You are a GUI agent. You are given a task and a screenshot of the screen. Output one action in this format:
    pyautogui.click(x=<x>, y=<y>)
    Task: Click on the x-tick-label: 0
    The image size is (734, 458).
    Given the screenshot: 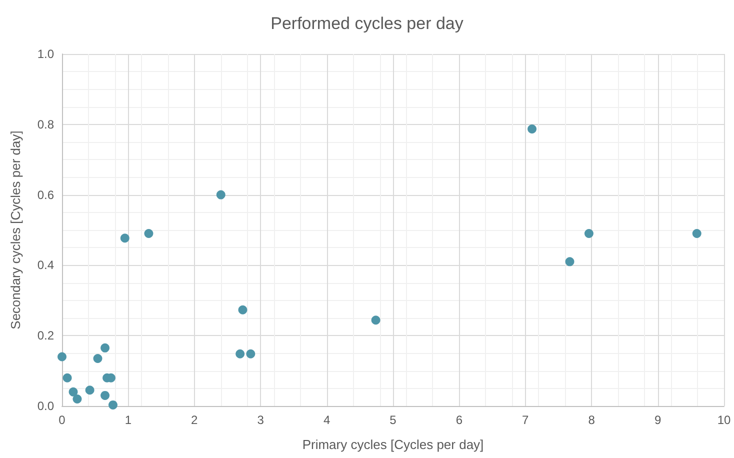 What is the action you would take?
    pyautogui.click(x=62, y=420)
    